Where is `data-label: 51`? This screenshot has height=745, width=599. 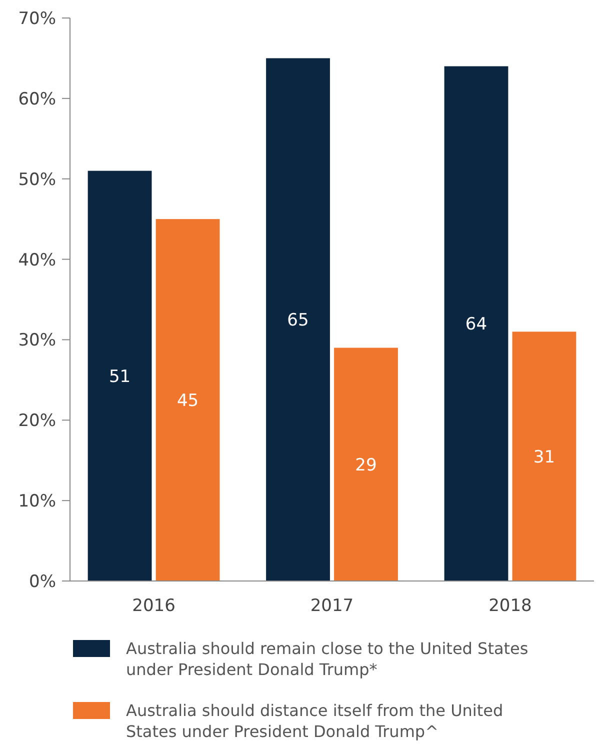
data-label: 51 is located at coordinates (119, 376).